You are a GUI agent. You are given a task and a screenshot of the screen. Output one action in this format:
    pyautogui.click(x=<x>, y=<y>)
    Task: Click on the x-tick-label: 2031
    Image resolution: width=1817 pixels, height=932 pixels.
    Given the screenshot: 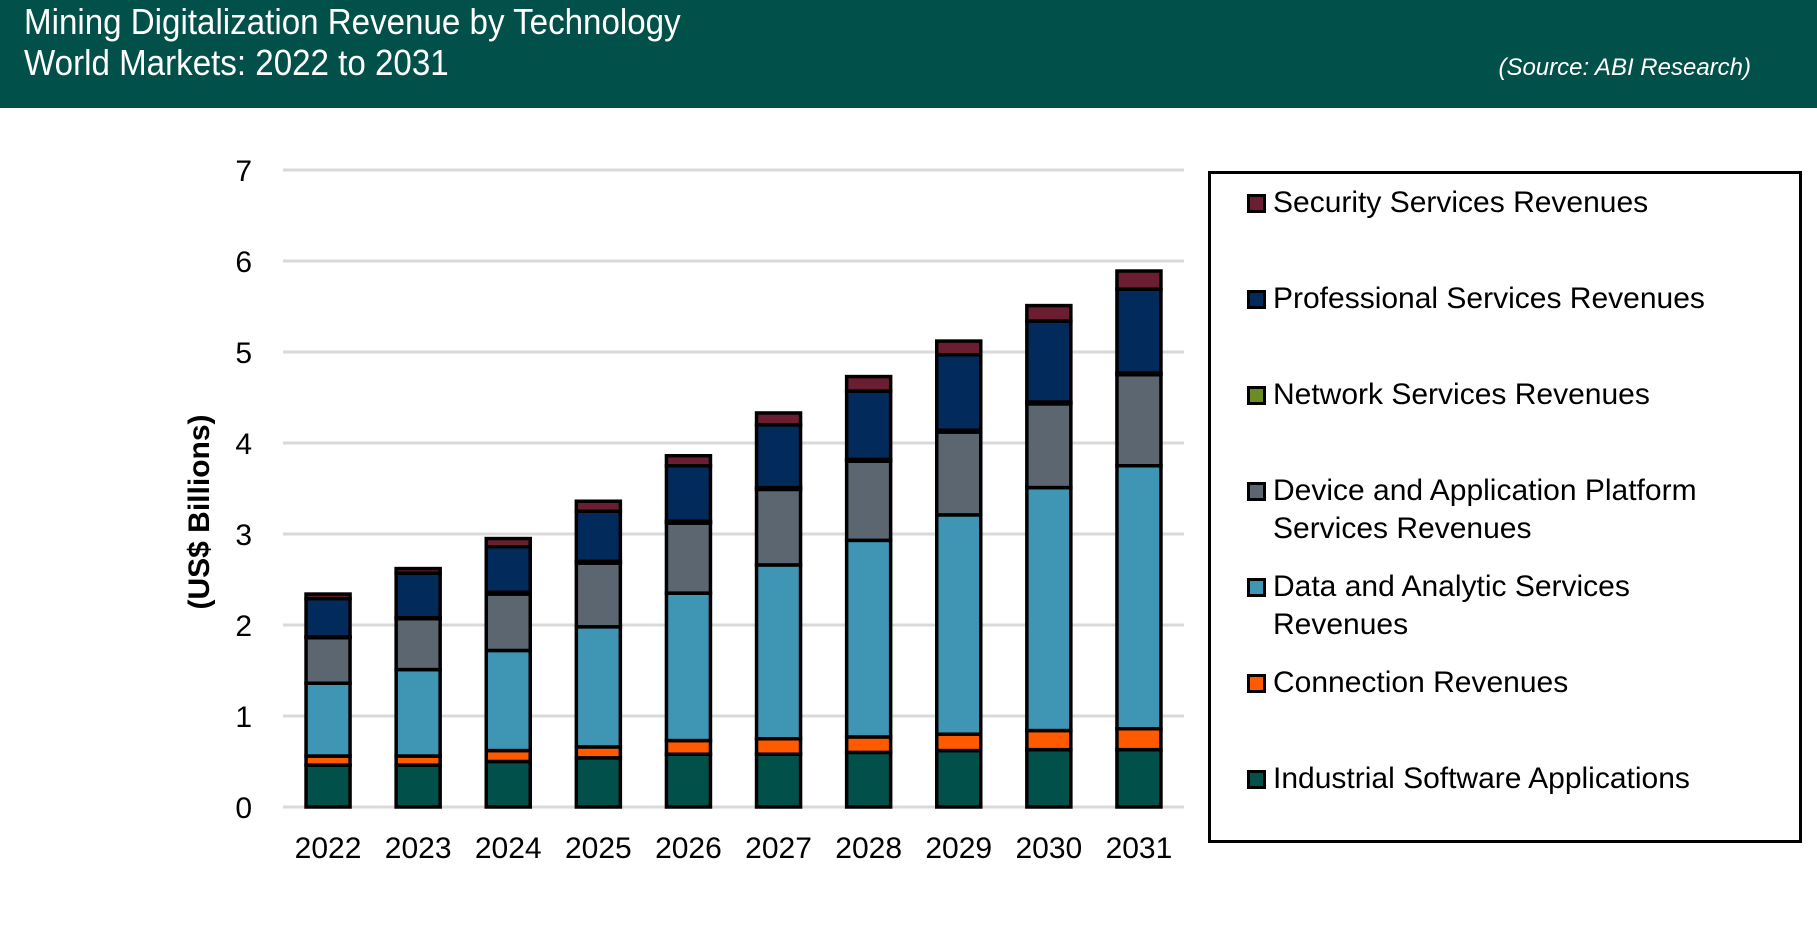 What is the action you would take?
    pyautogui.click(x=1139, y=848)
    